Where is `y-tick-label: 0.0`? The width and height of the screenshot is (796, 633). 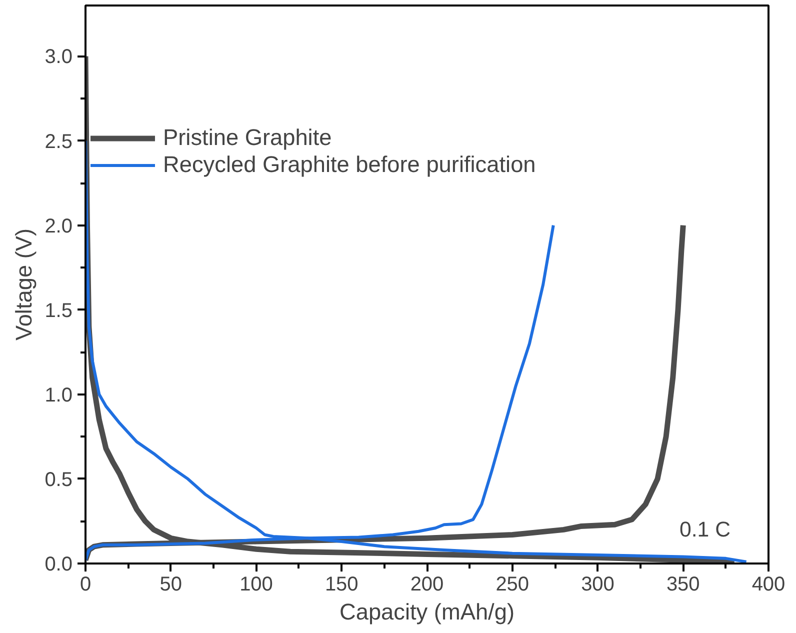 y-tick-label: 0.0 is located at coordinates (58, 565).